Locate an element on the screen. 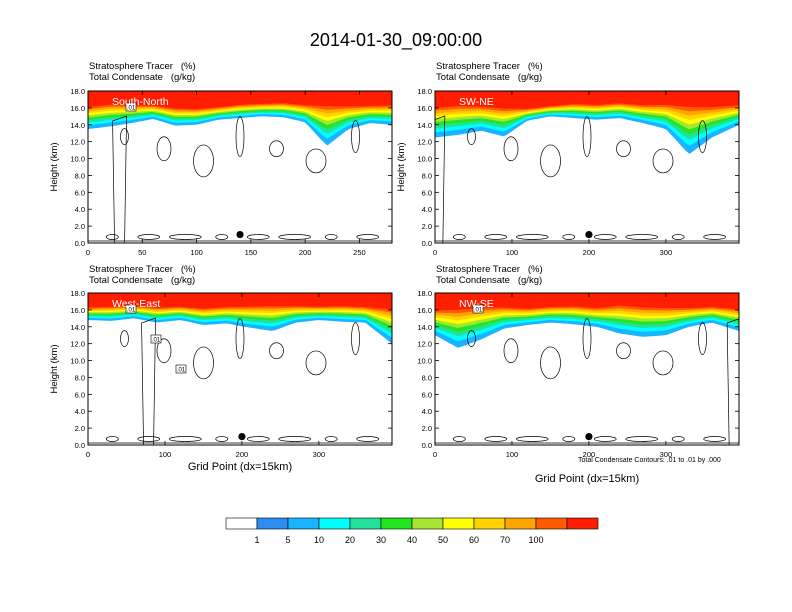 This screenshot has height=612, width=792. contour-label-box is located at coordinates (478, 309).